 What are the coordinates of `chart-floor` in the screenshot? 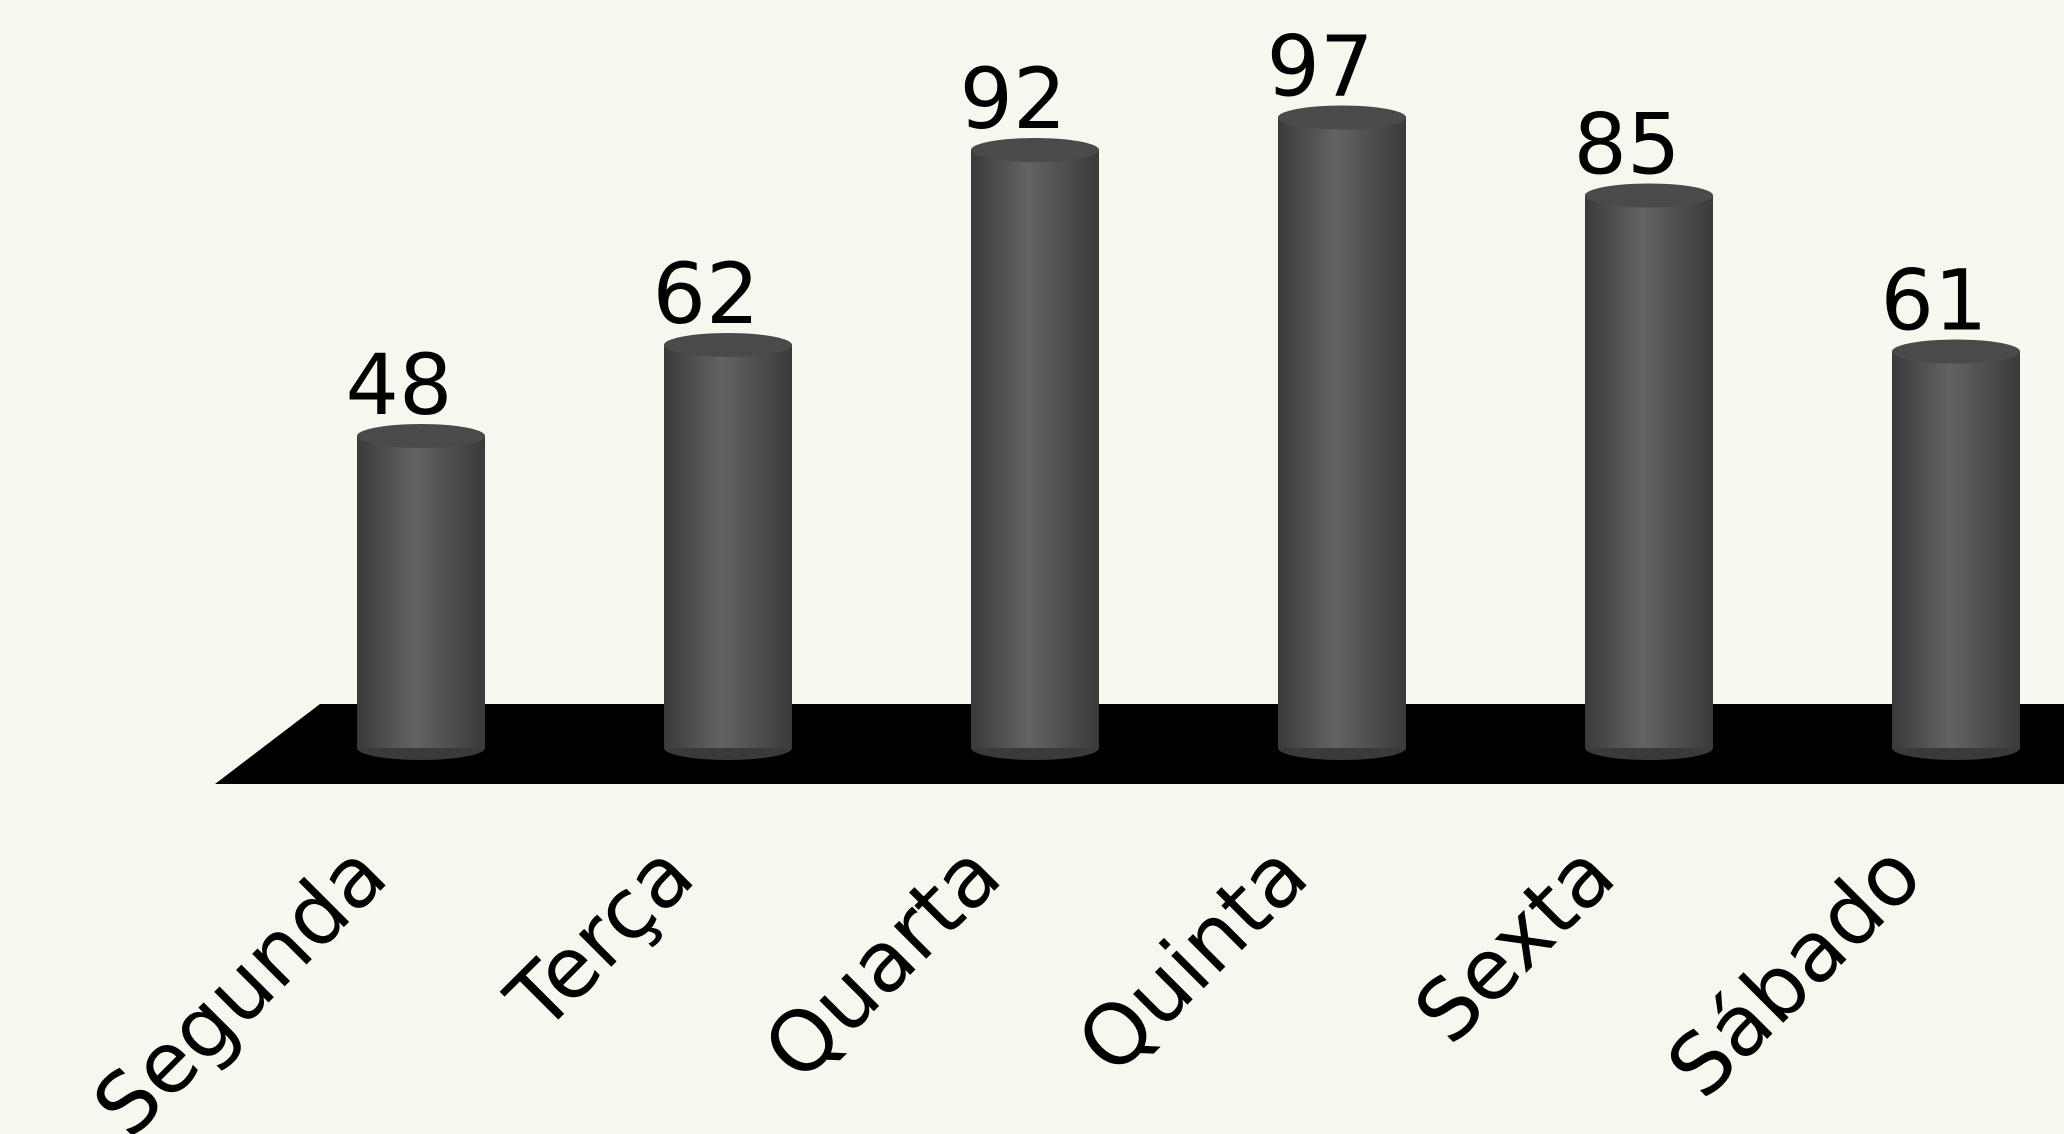 It's located at (1139, 744).